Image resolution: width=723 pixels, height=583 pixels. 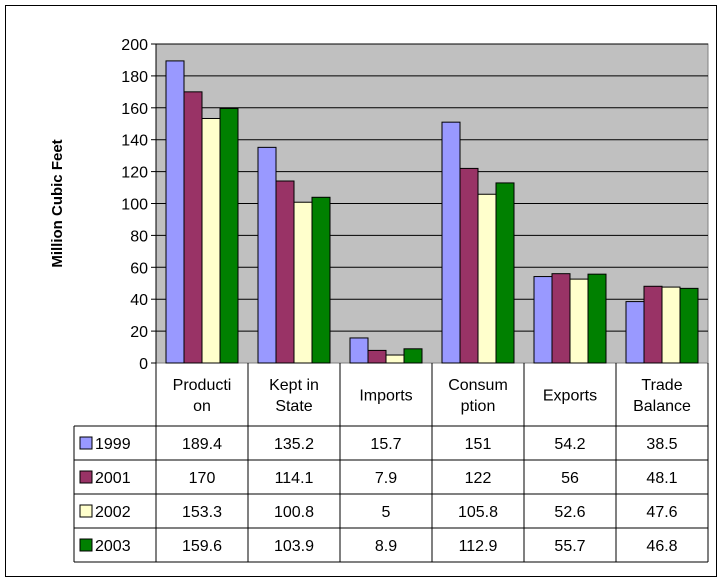 What do you see at coordinates (134, 109) in the screenshot?
I see `y-tick-label: 160` at bounding box center [134, 109].